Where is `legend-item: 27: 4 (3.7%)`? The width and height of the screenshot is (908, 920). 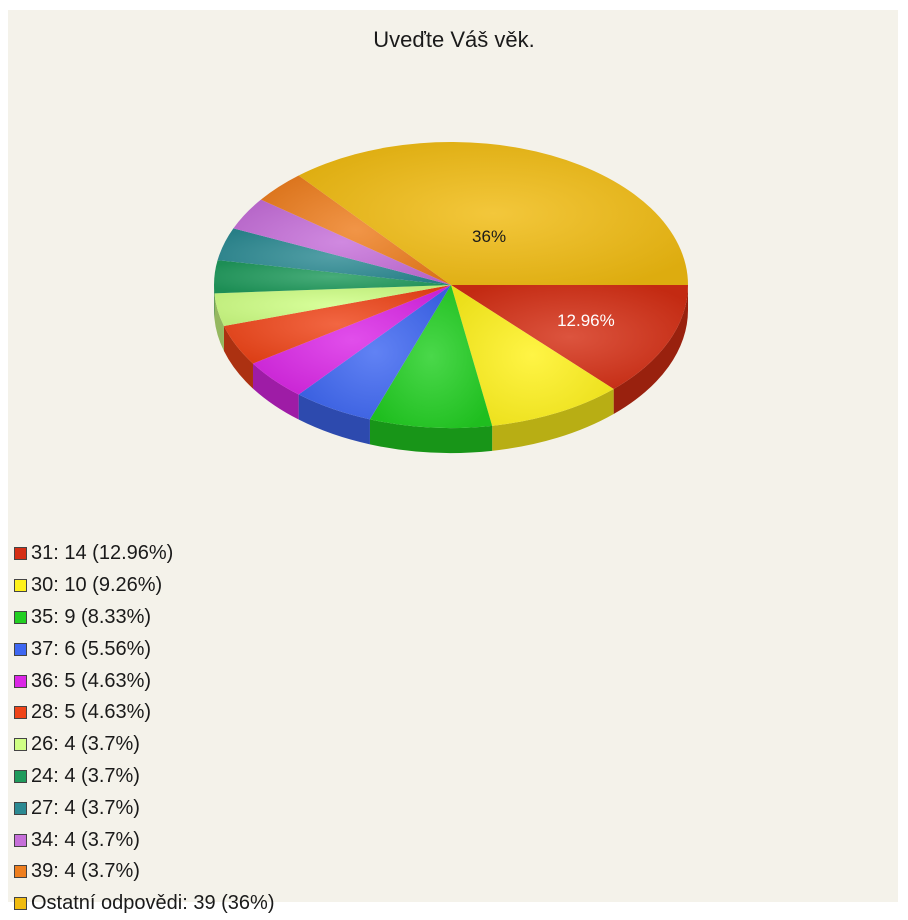
legend-item: 27: 4 (3.7%) is located at coordinates (144, 808).